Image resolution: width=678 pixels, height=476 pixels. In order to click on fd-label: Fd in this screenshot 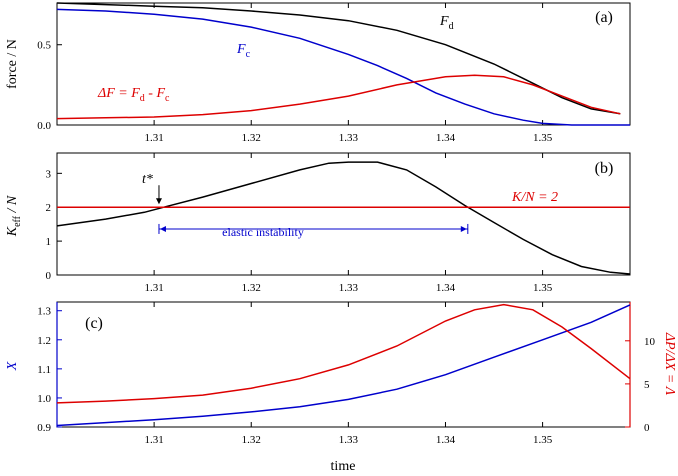, I will do `click(446, 23)`.